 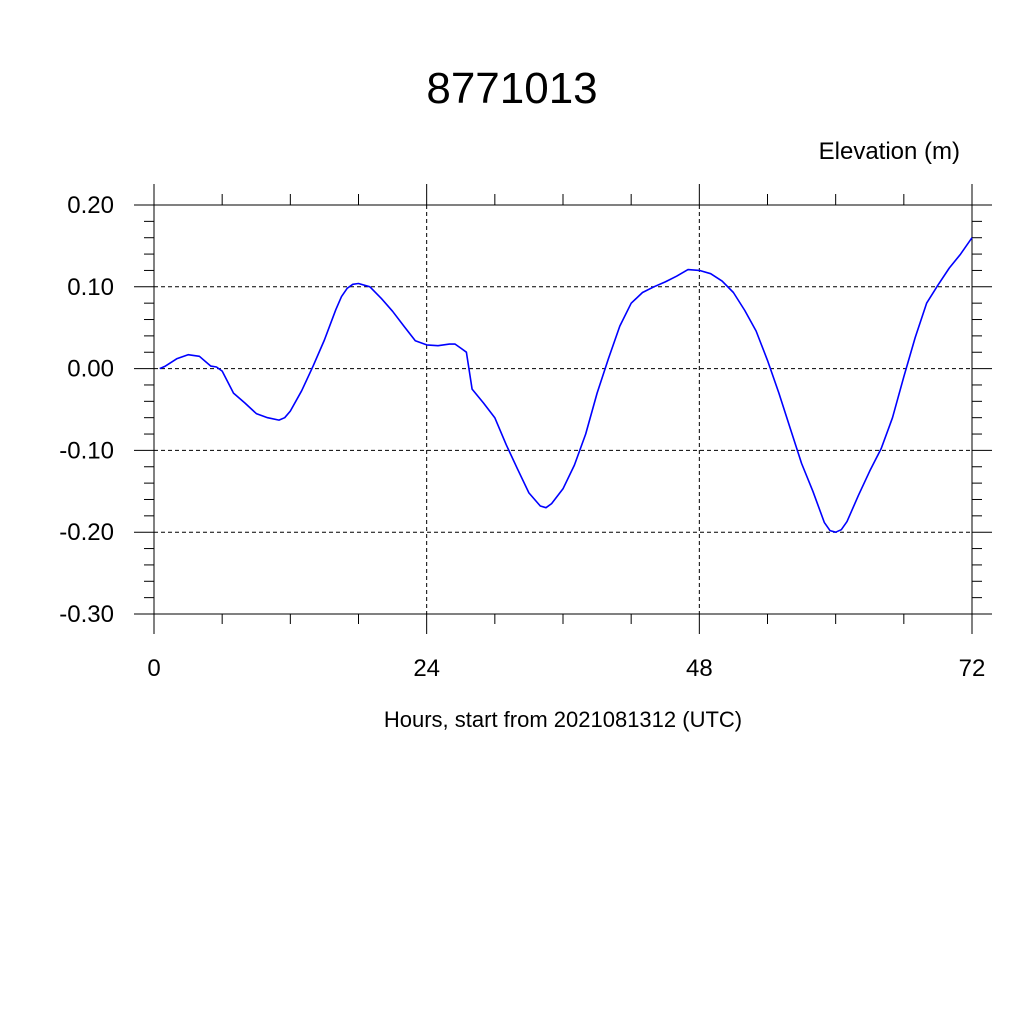 What do you see at coordinates (426, 668) in the screenshot?
I see `x-tick-label: 24` at bounding box center [426, 668].